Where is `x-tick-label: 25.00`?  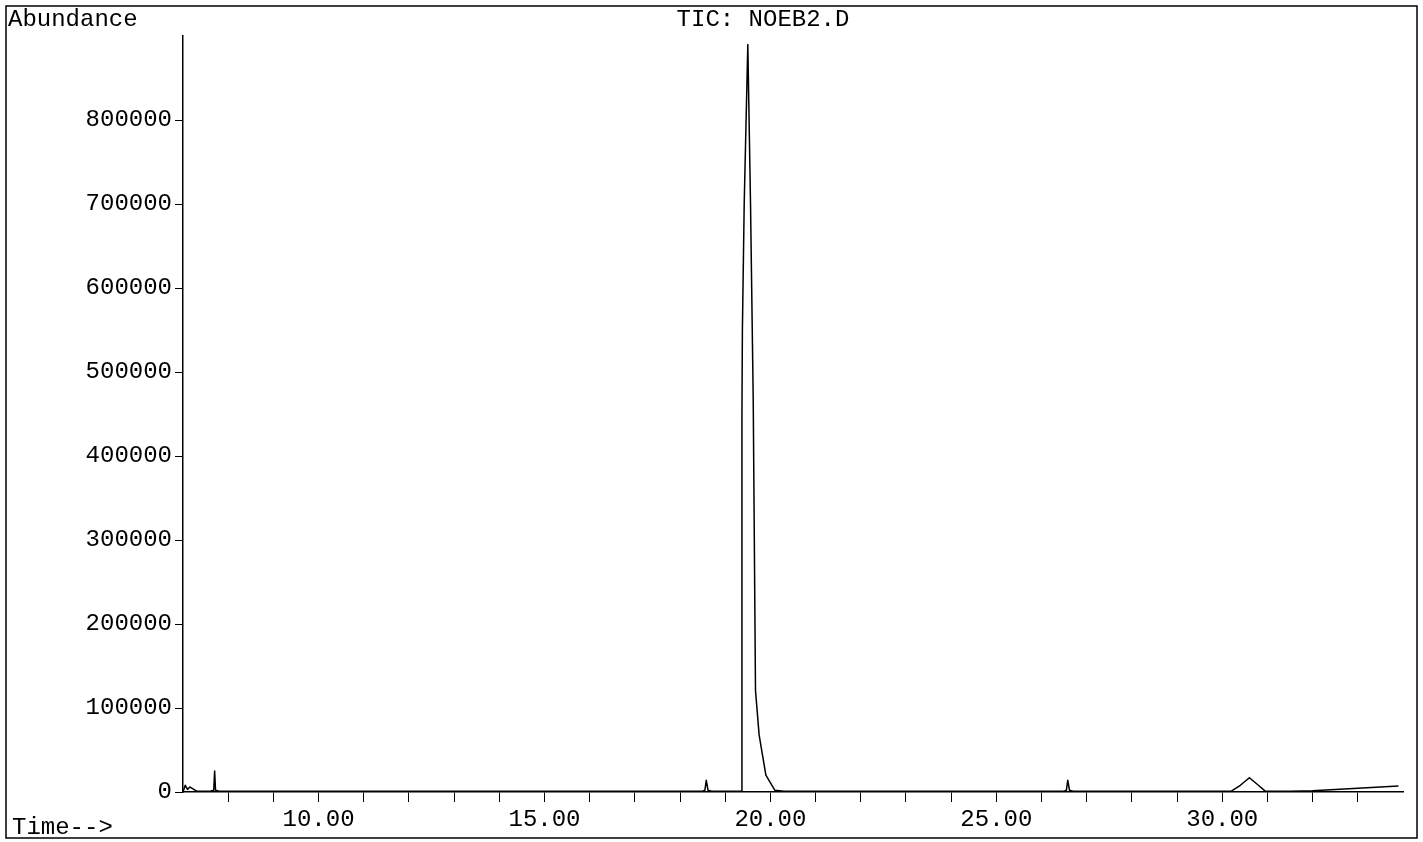 x-tick-label: 25.00 is located at coordinates (996, 819).